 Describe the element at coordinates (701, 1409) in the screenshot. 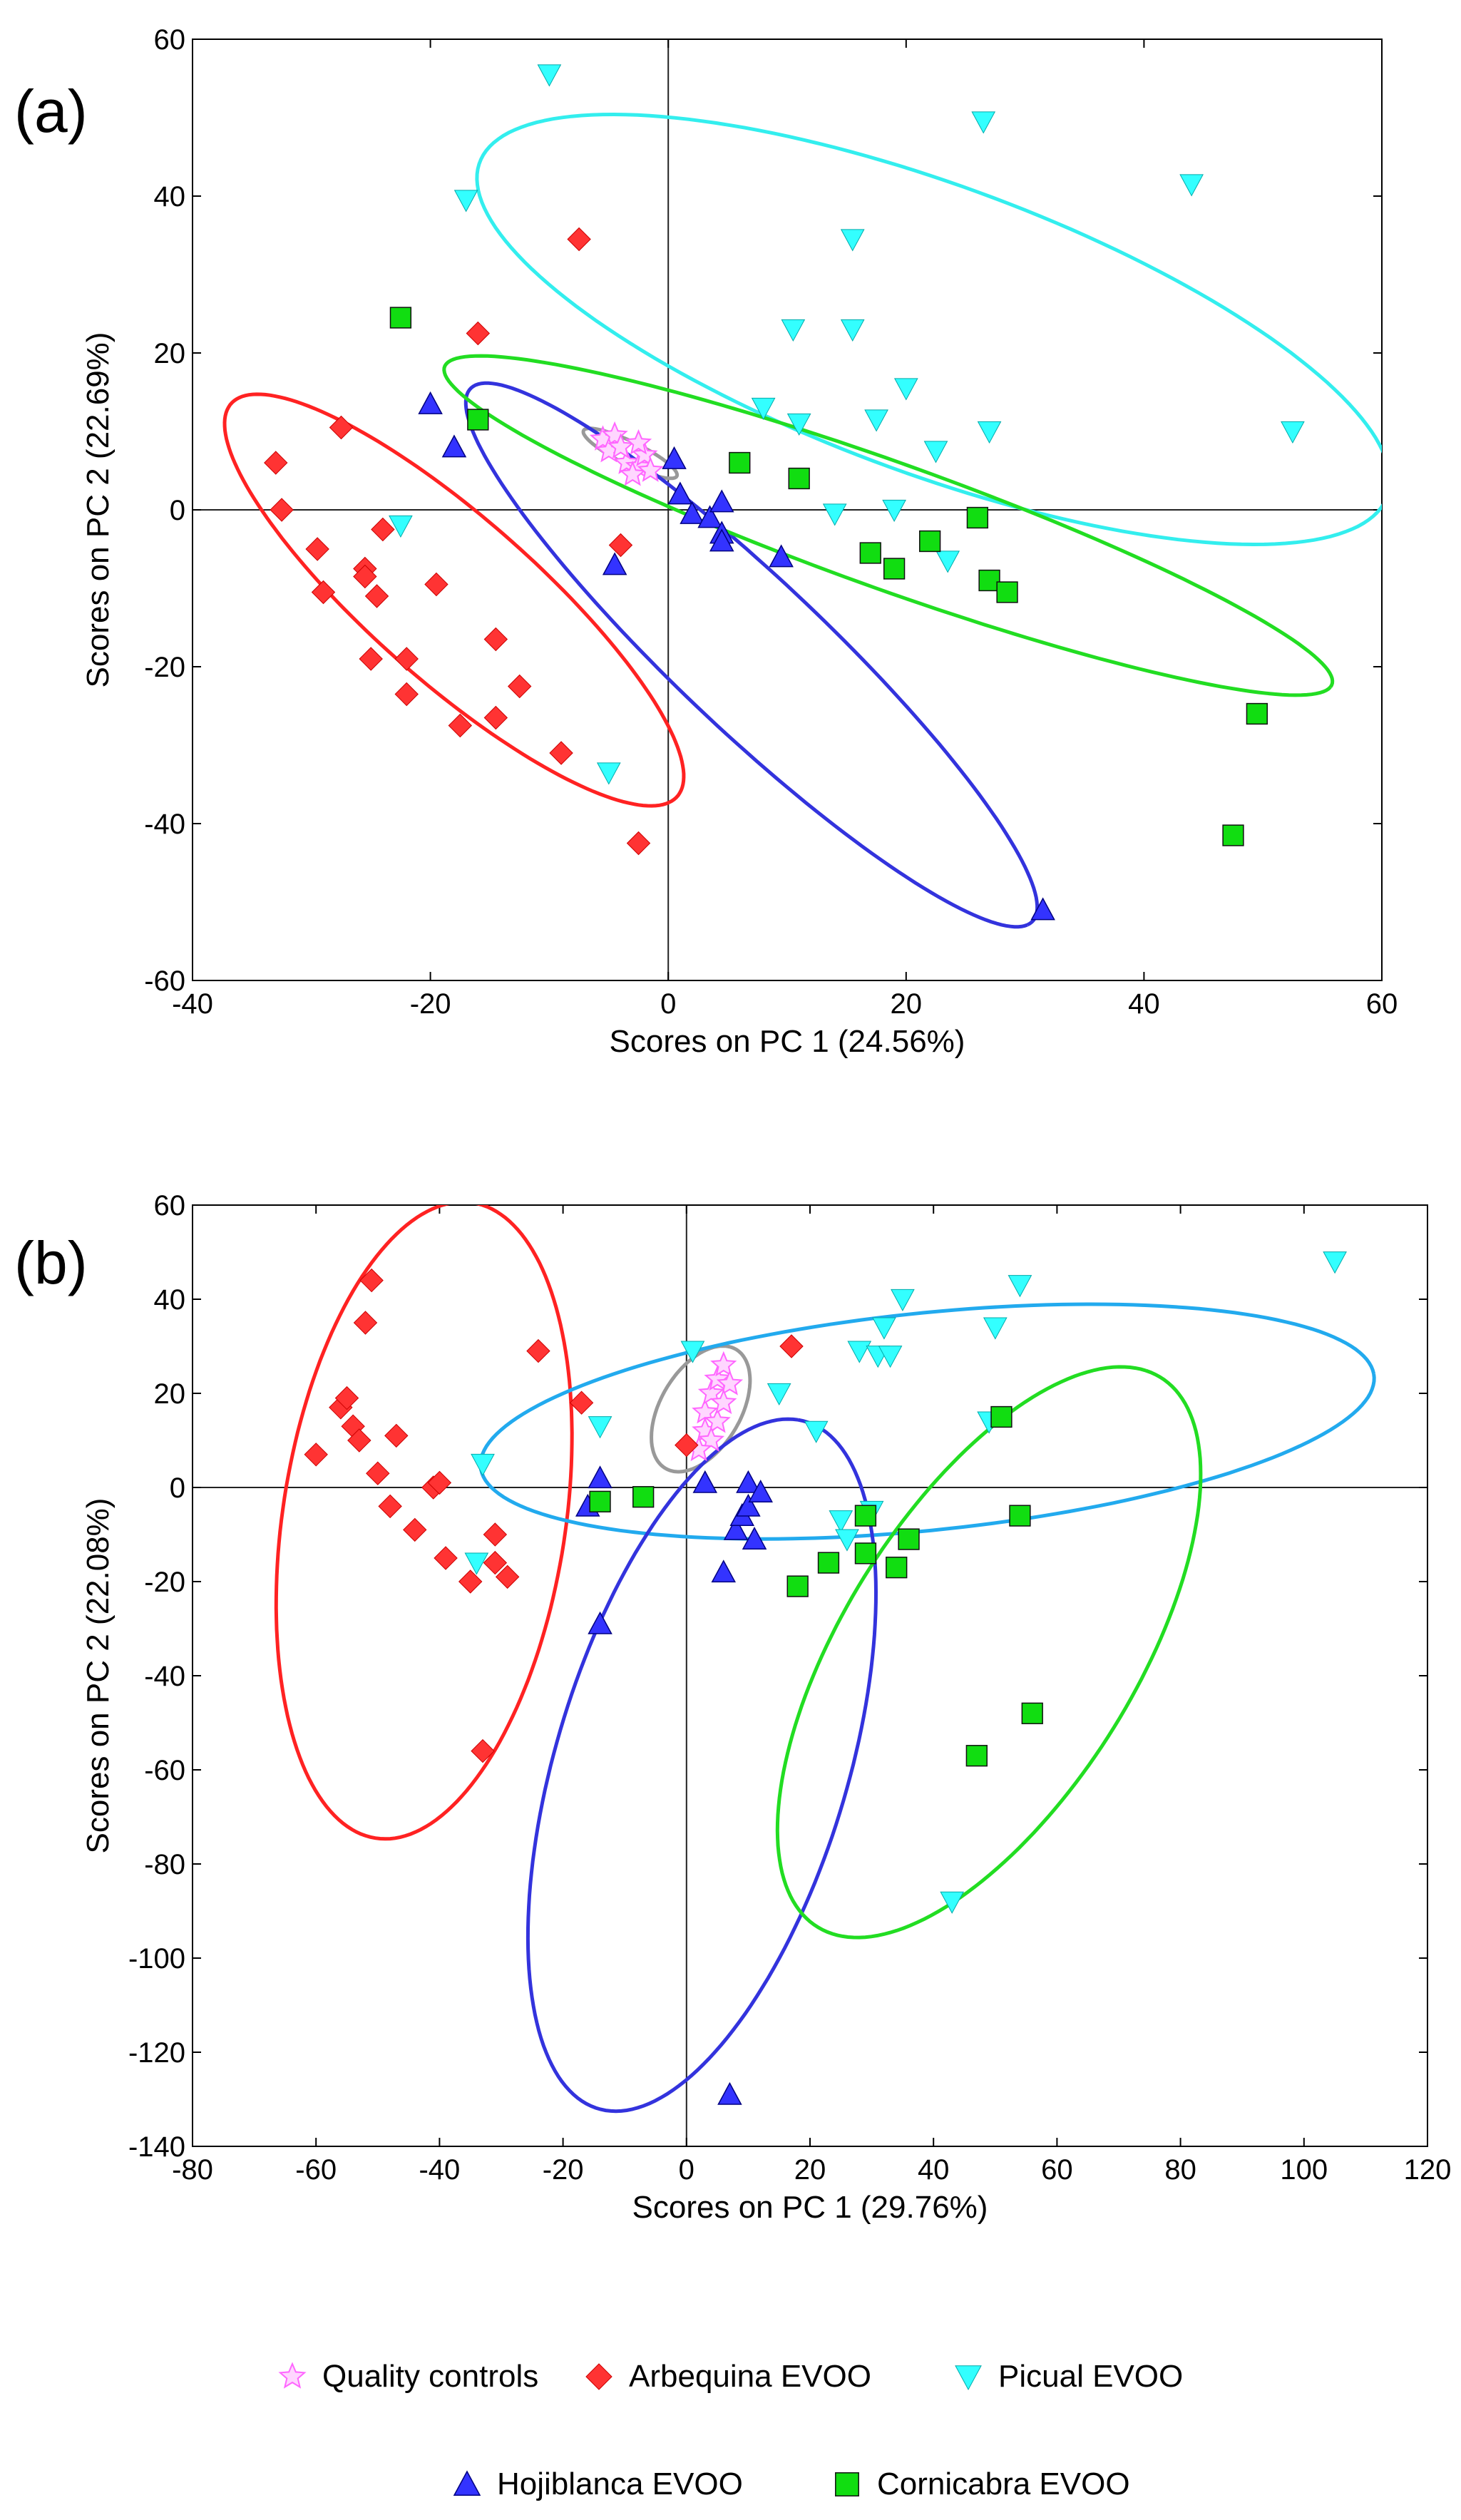

I see `panel-b-ellipse-quality-controls` at that location.